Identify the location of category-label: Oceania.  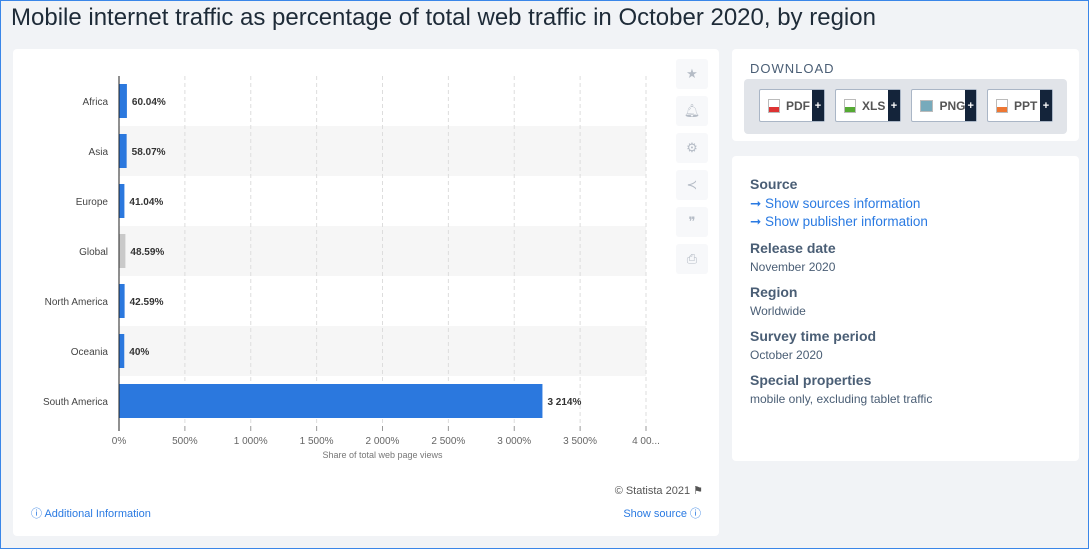
(90, 352).